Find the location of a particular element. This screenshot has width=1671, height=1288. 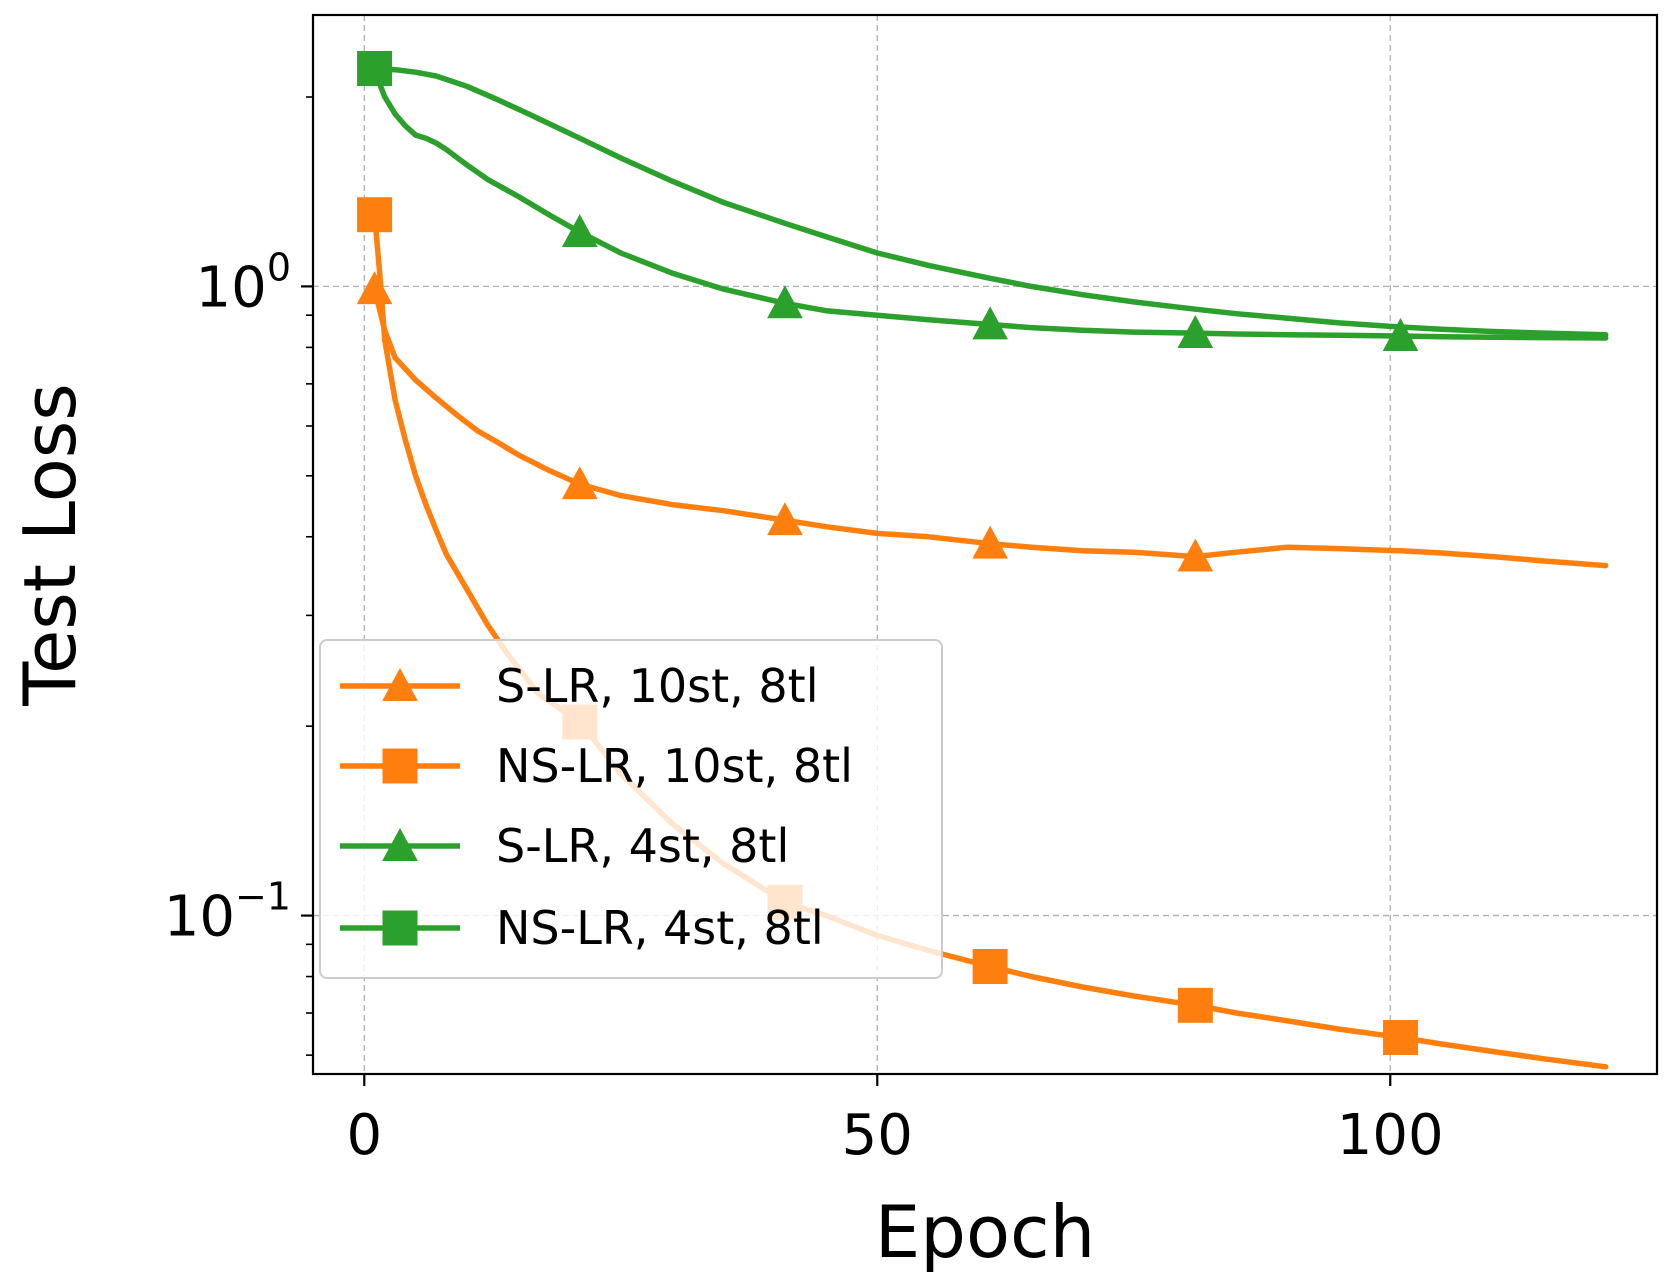

x-tick-label: 50 is located at coordinates (877, 1135).